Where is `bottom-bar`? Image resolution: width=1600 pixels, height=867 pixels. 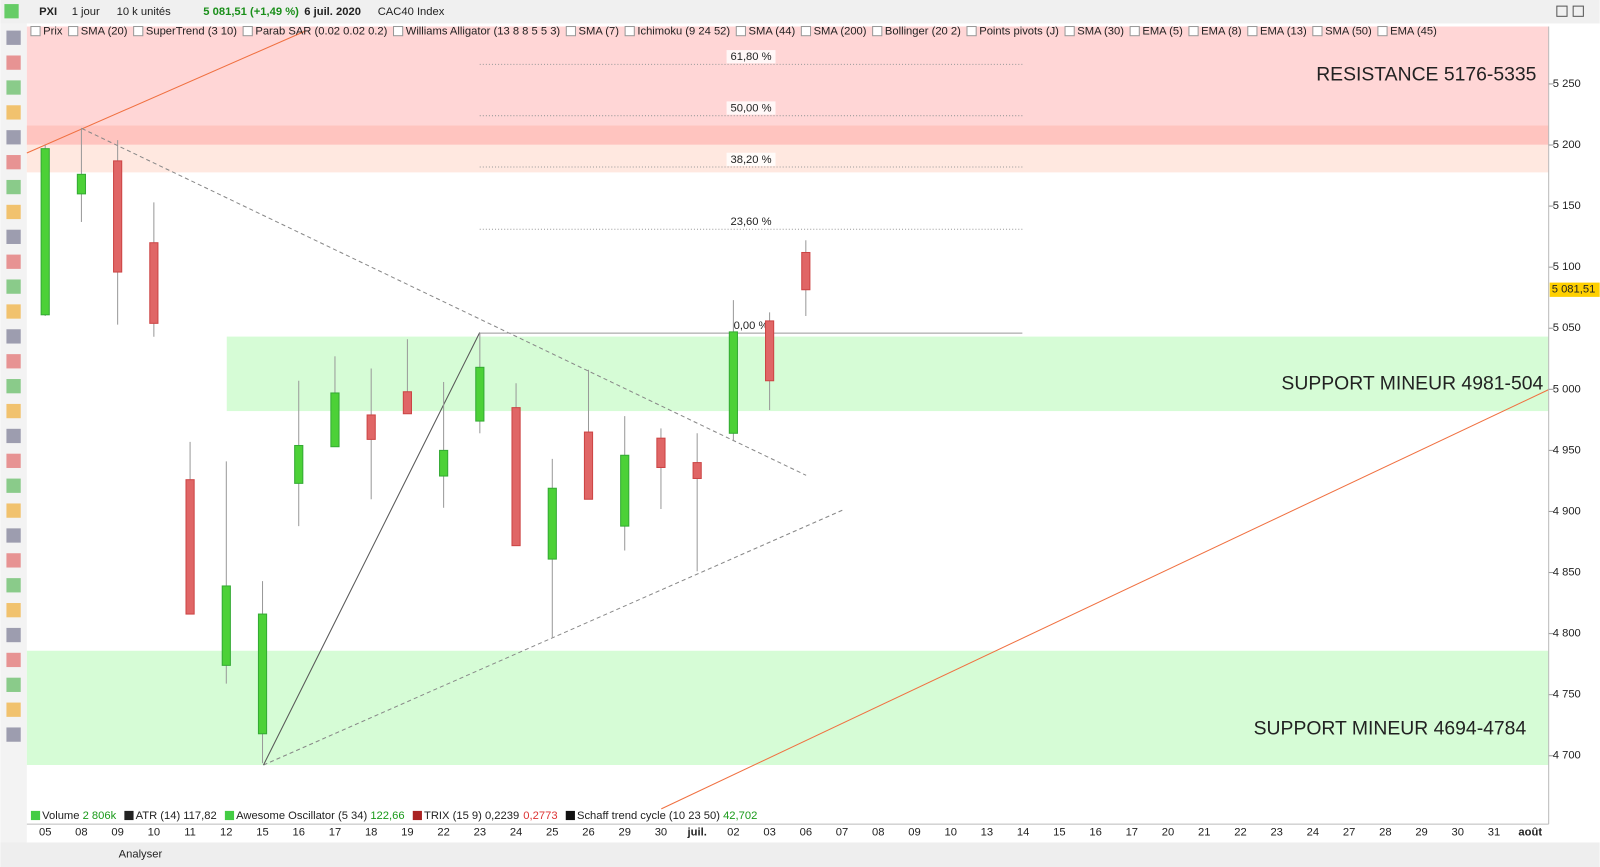 bottom-bar is located at coordinates (800, 854).